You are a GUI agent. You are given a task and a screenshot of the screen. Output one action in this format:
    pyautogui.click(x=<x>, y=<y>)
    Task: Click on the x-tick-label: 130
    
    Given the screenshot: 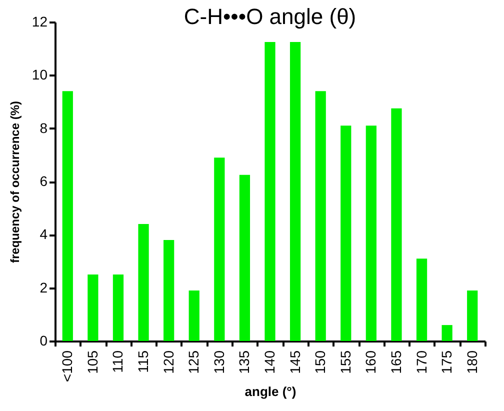 What is the action you would take?
    pyautogui.click(x=218, y=362)
    